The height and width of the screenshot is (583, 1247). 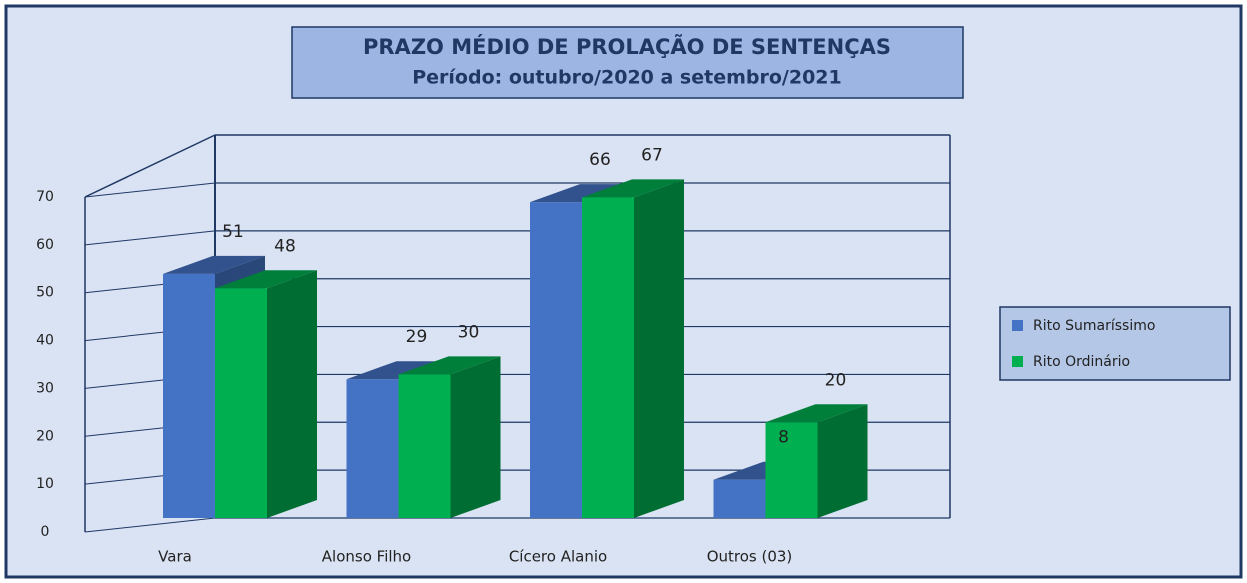 What do you see at coordinates (45, 388) in the screenshot?
I see `y-tick-label: 30` at bounding box center [45, 388].